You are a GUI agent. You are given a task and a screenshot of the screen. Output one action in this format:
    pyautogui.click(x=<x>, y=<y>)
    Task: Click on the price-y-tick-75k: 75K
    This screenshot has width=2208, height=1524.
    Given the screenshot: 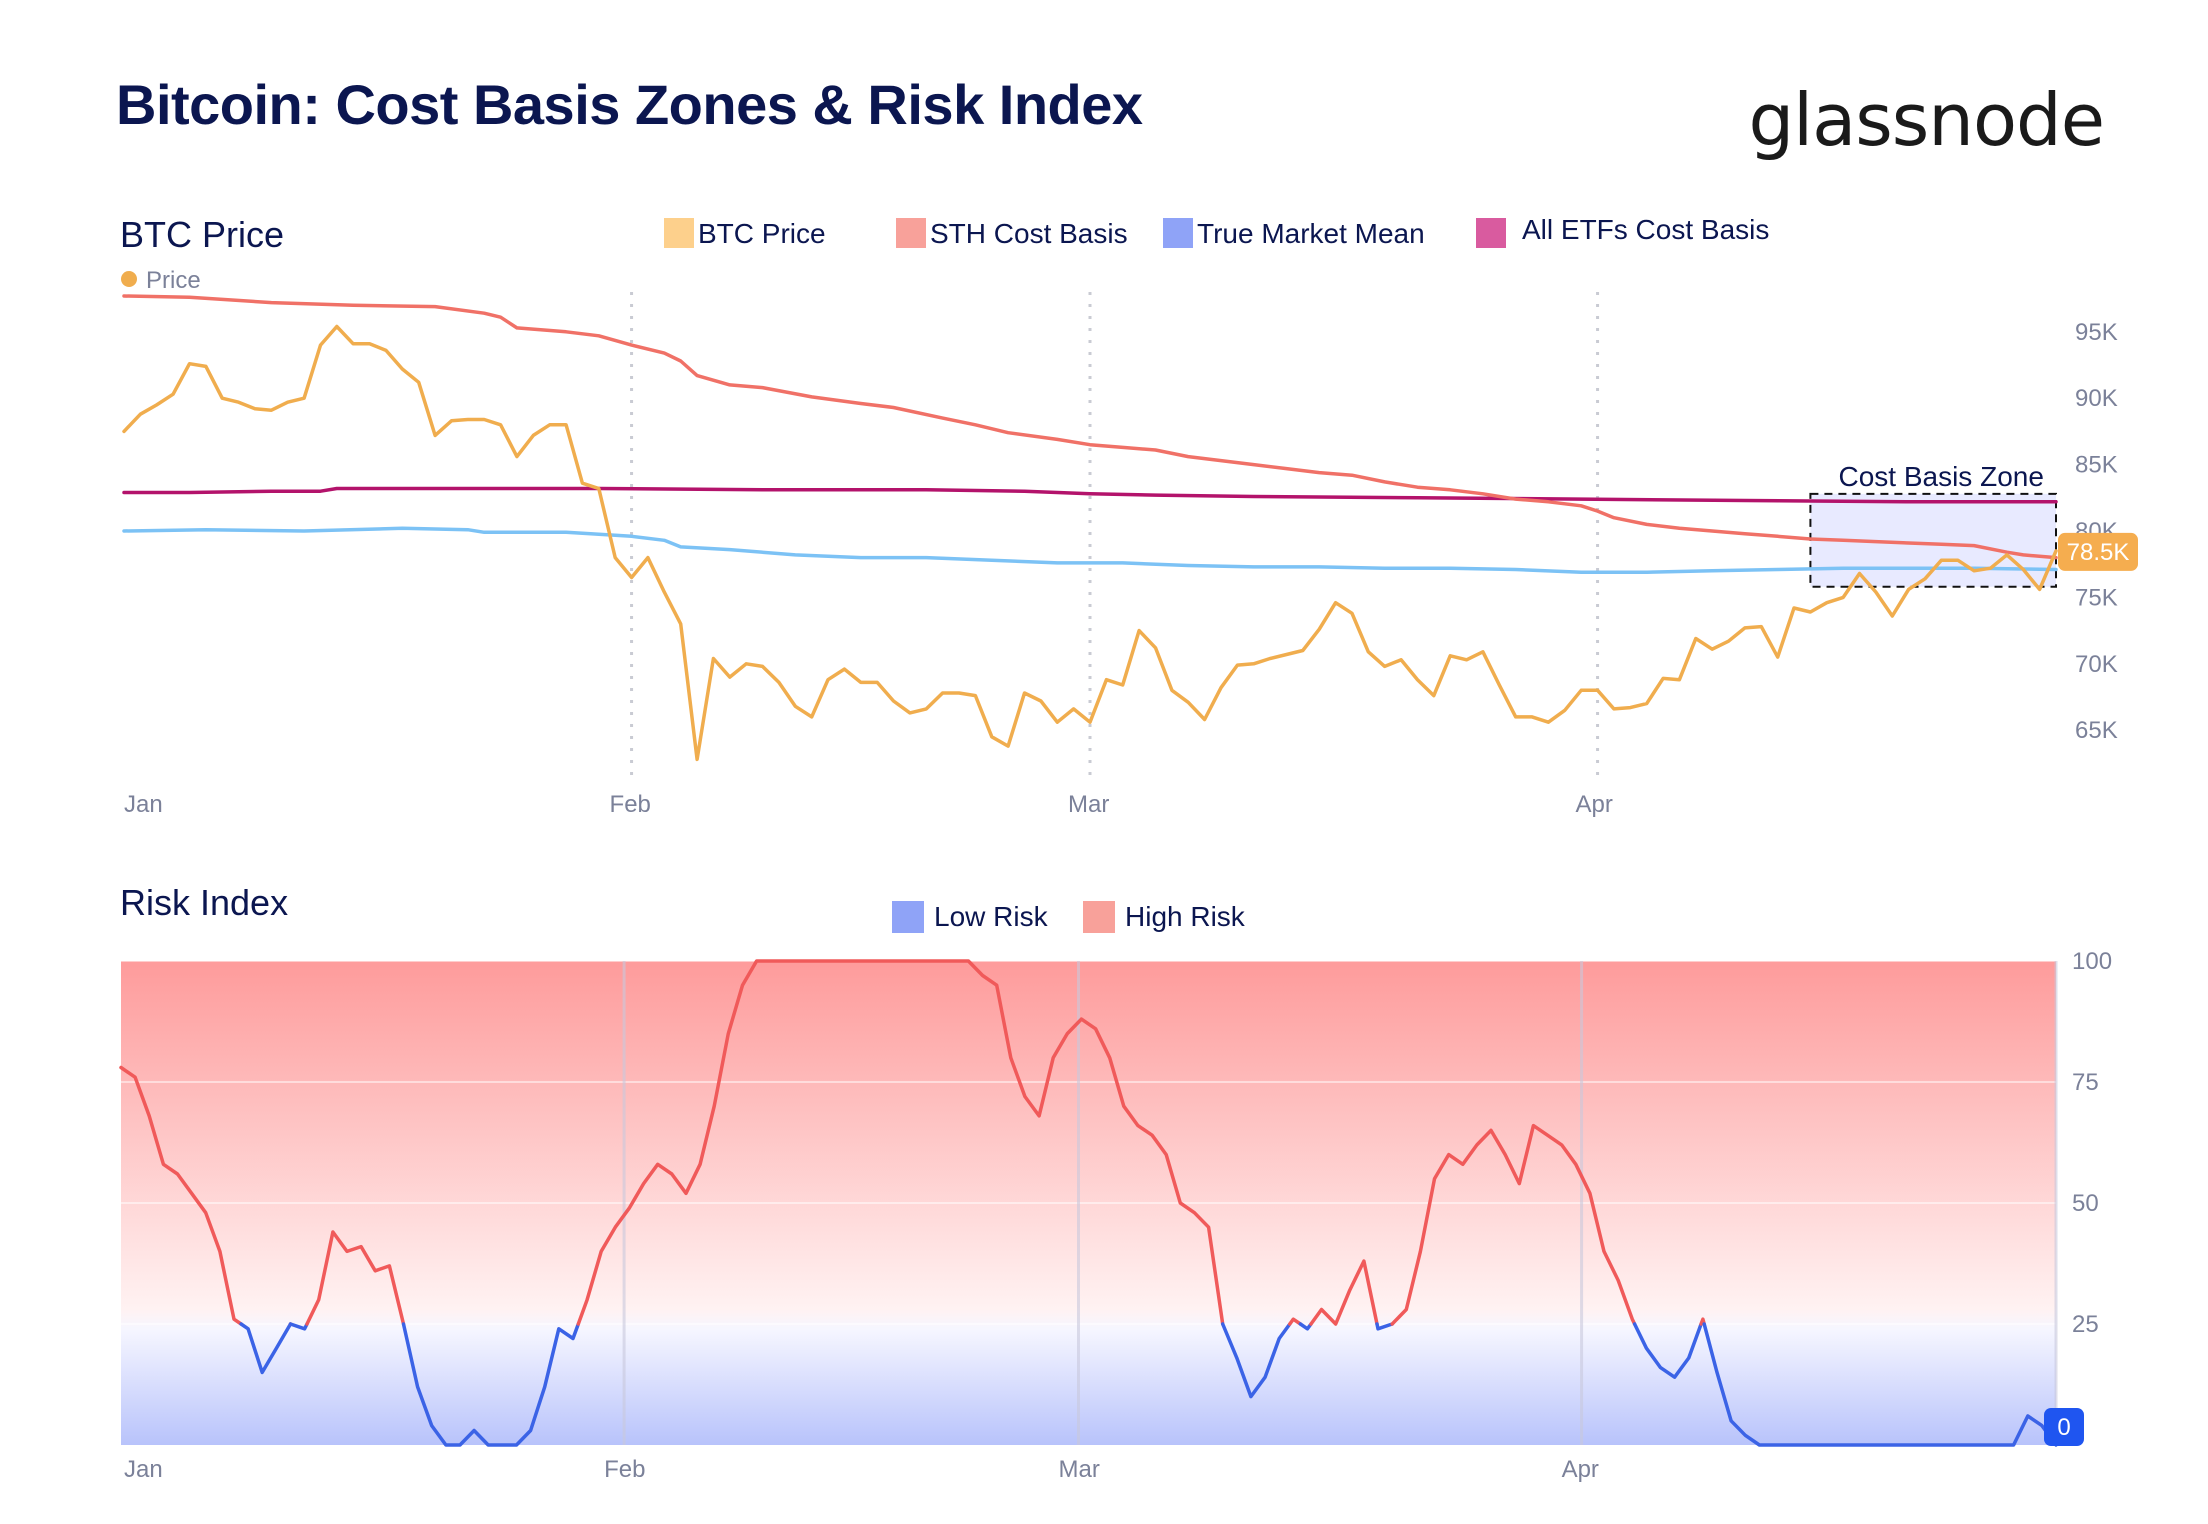 What is the action you would take?
    pyautogui.click(x=2096, y=597)
    